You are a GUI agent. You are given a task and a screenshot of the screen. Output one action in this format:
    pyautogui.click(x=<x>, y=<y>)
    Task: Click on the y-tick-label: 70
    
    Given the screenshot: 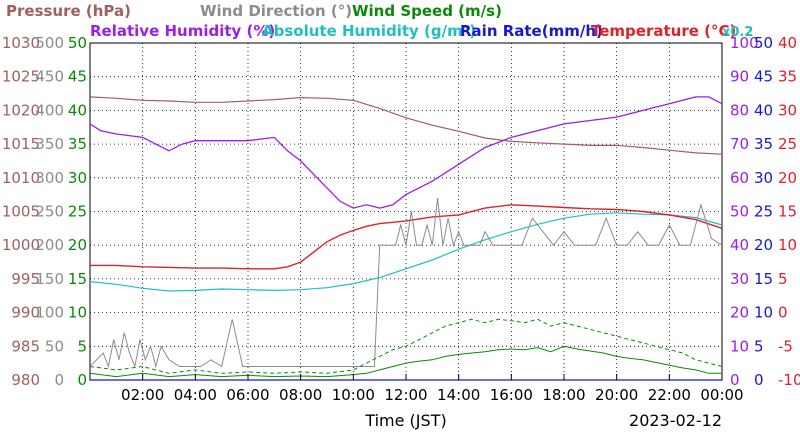 What is the action you would take?
    pyautogui.click(x=739, y=144)
    